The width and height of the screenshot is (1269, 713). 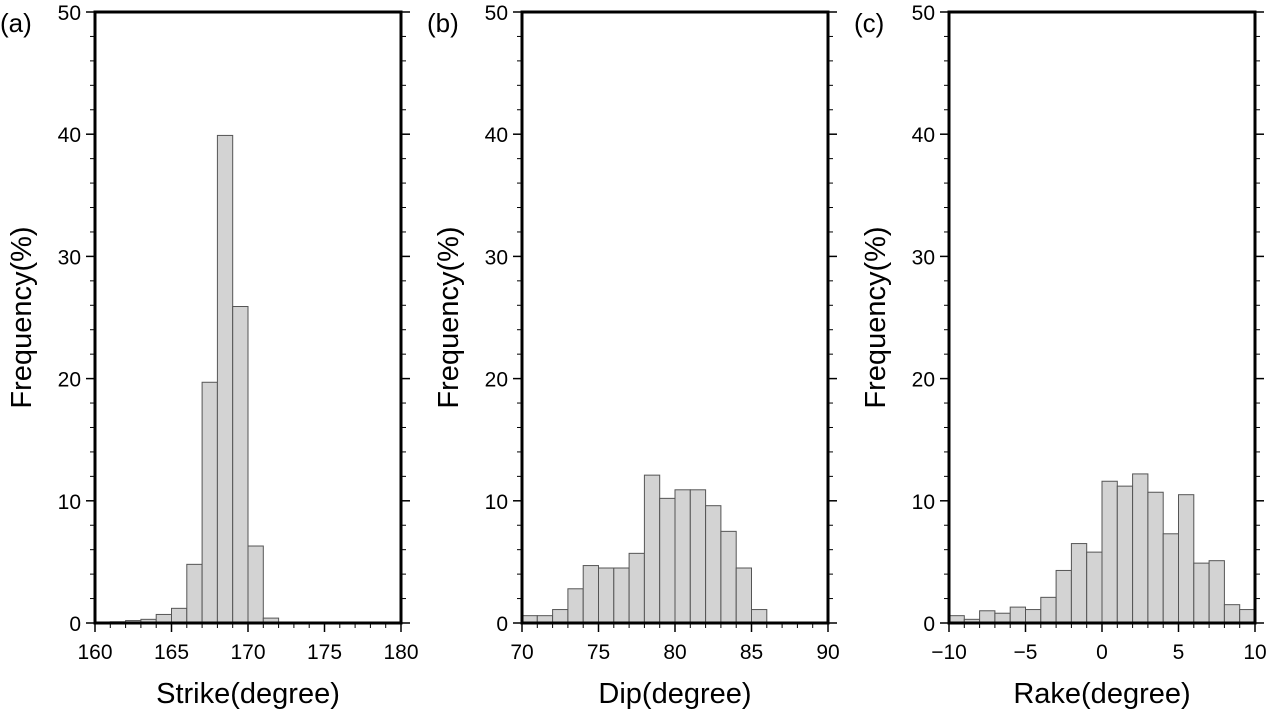 I want to click on panel-a-x-tick-label-3: 175, so click(x=324, y=652).